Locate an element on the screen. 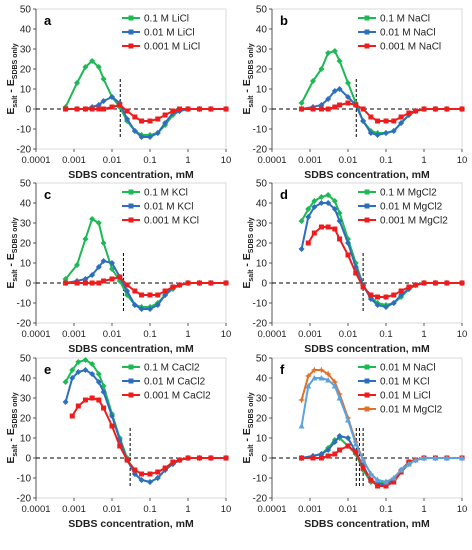 This screenshot has height=550, width=472. x-tick-label: 0.0001 is located at coordinates (271, 160).